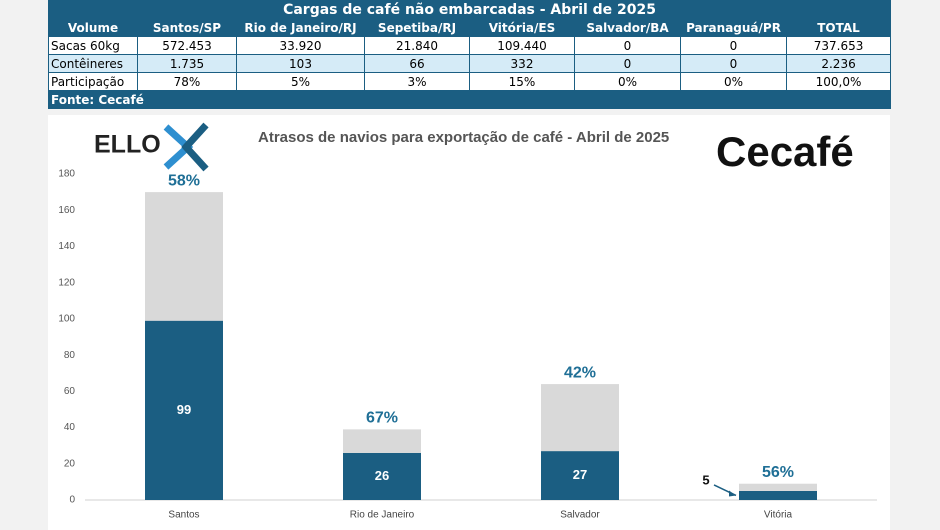  Describe the element at coordinates (417, 27) in the screenshot. I see `table-cell: Sepetiba/RJ` at that location.